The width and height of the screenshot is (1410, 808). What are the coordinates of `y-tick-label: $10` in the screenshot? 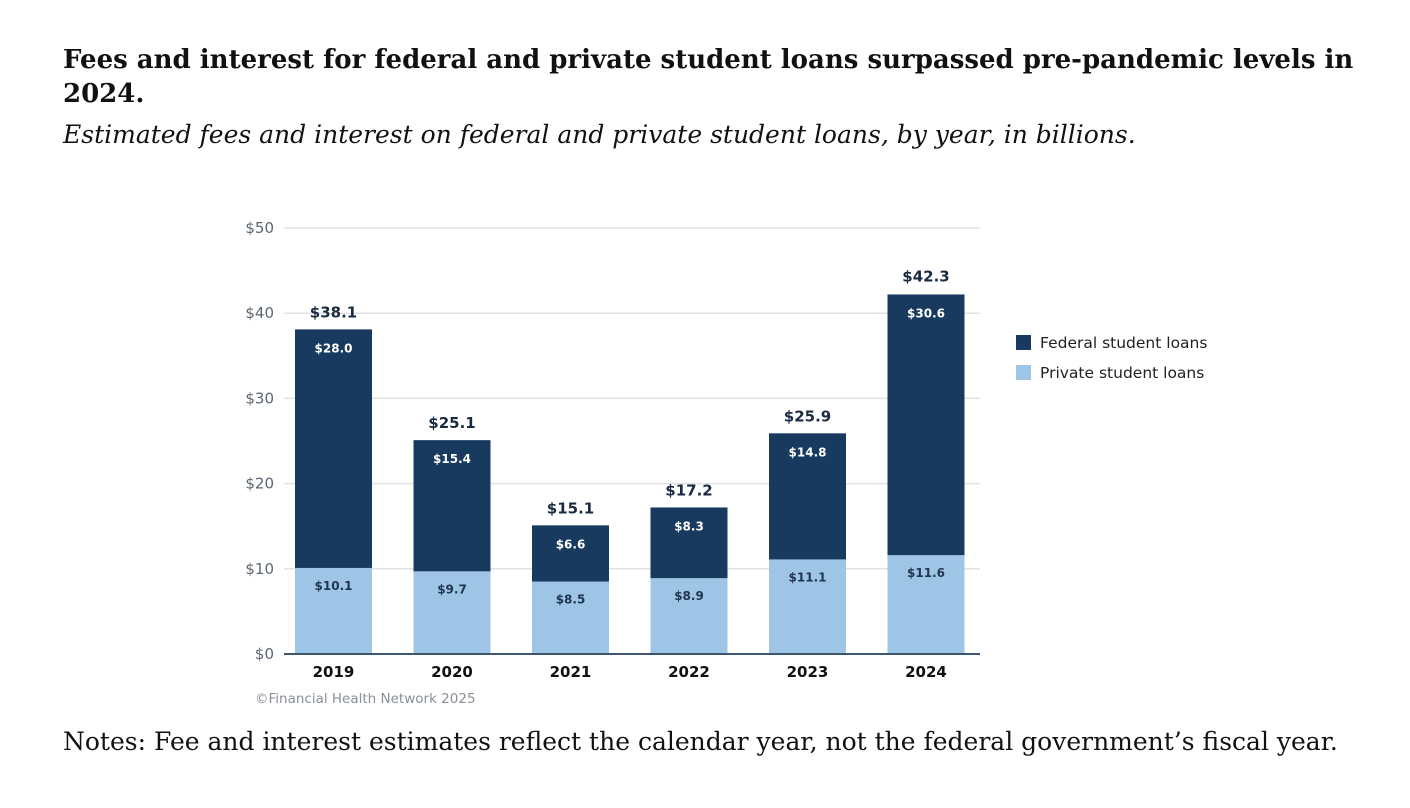 It's located at (259, 569).